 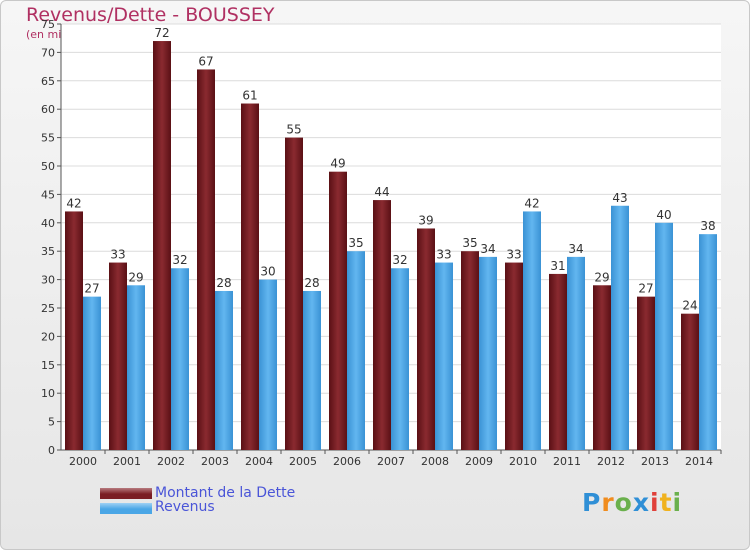 What do you see at coordinates (337, 164) in the screenshot?
I see `data-label-dette: 49` at bounding box center [337, 164].